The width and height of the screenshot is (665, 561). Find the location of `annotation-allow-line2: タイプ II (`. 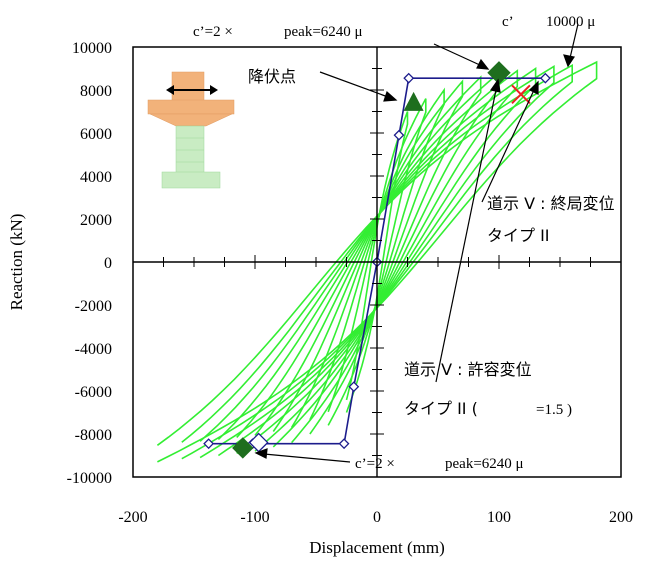

annotation-allow-line2: タイプ II ( is located at coordinates (441, 408).